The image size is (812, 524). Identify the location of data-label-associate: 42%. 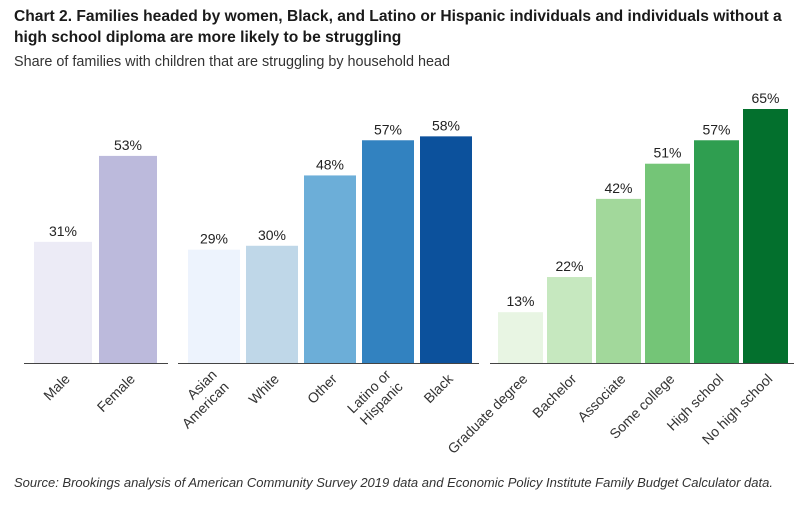
(618, 188).